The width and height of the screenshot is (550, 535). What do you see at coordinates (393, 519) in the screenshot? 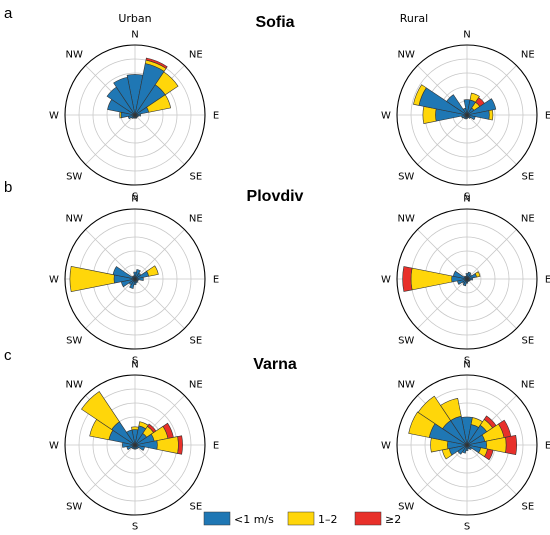
I see `legend-label-high: ≥2` at bounding box center [393, 519].